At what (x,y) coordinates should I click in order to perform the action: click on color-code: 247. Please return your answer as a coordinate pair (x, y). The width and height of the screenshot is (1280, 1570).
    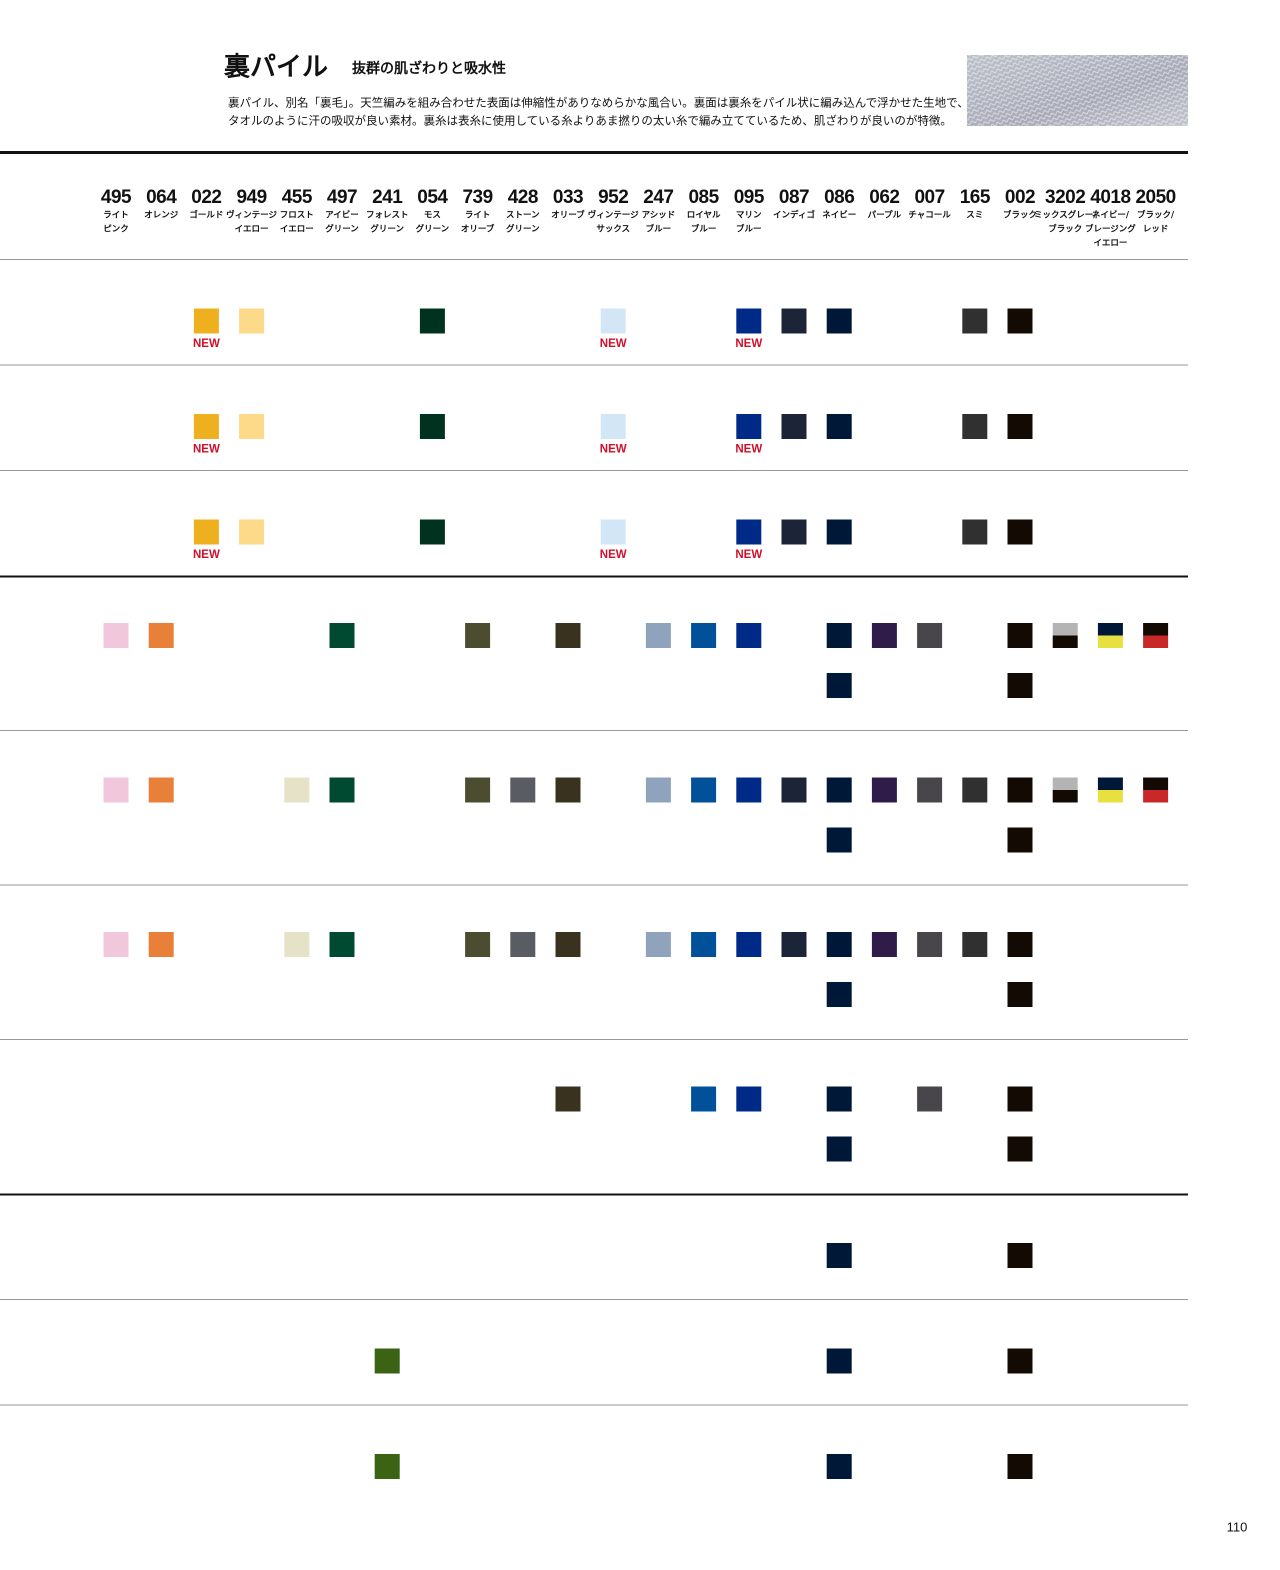
    Looking at the image, I should click on (658, 197).